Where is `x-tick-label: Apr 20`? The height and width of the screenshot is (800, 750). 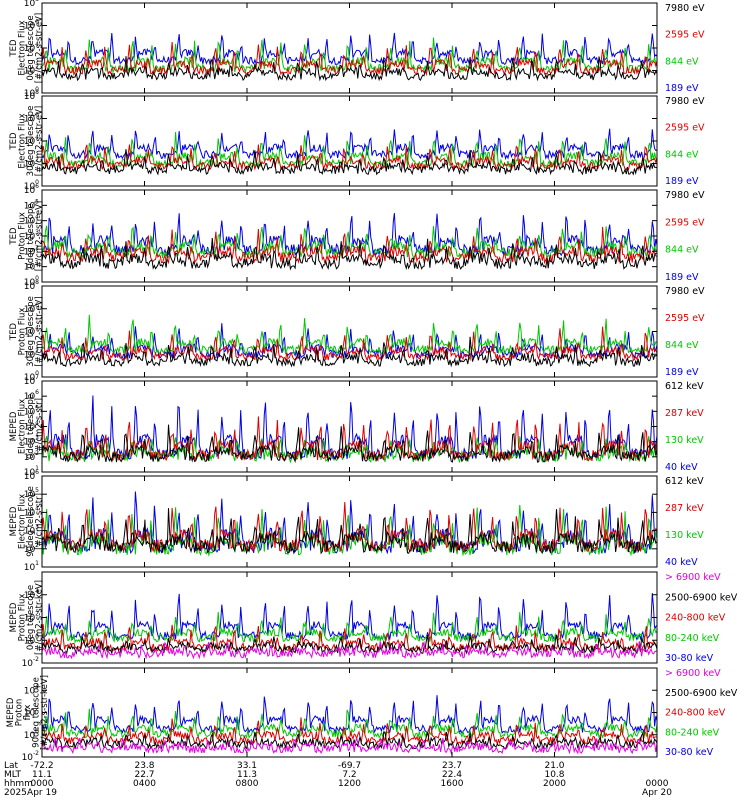
x-tick-label: Apr 20 is located at coordinates (657, 793).